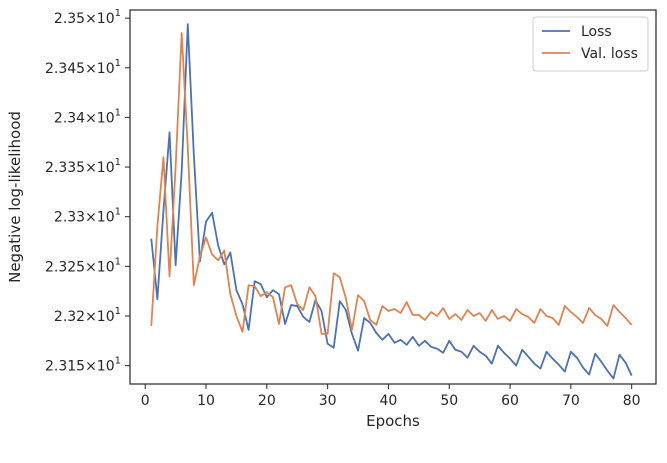 The image size is (667, 463). Describe the element at coordinates (15, 197) in the screenshot. I see `y-axis-label: Negative log-likelihood` at that location.